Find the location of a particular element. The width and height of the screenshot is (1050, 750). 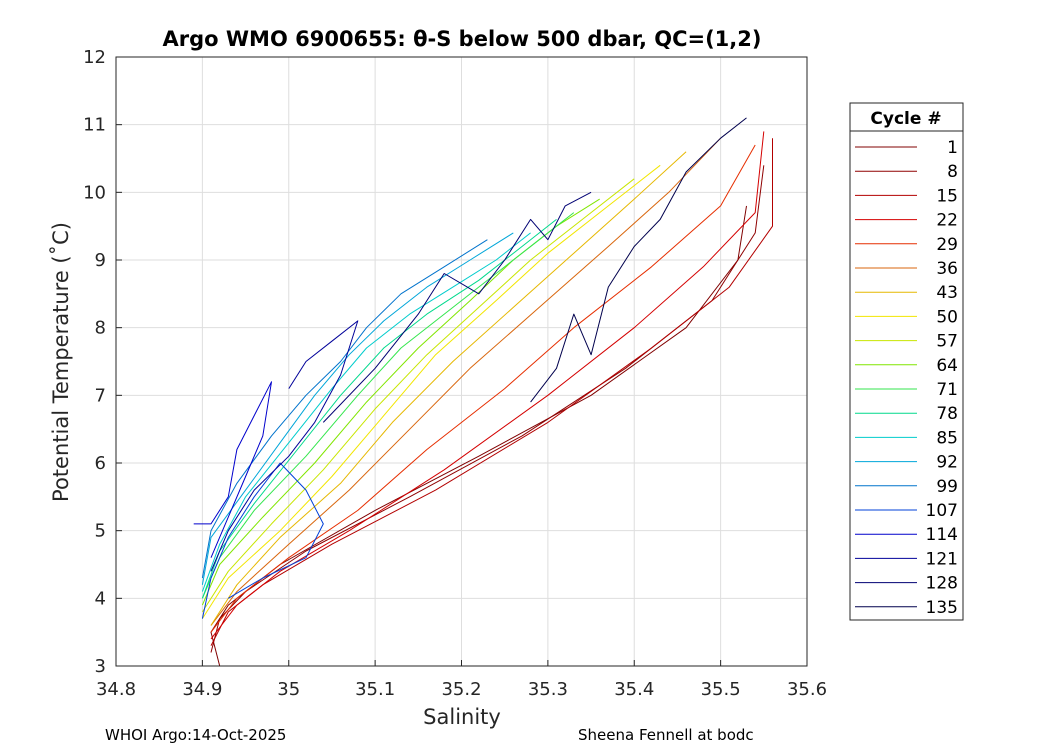

legend-label: 22 is located at coordinates (947, 221).